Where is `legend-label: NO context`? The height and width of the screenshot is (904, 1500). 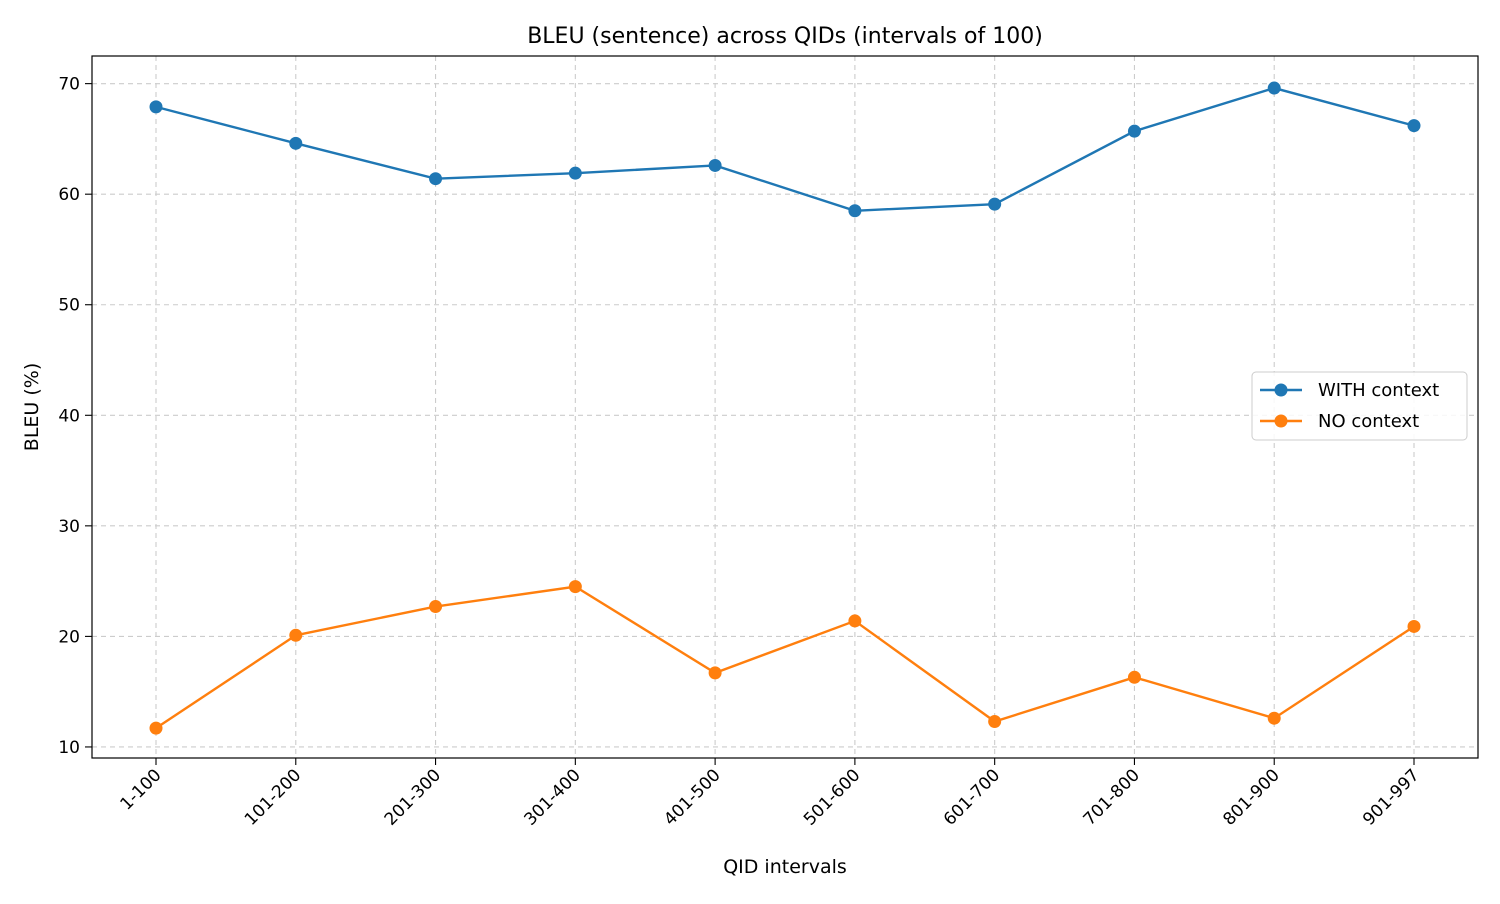 legend-label: NO context is located at coordinates (1368, 421).